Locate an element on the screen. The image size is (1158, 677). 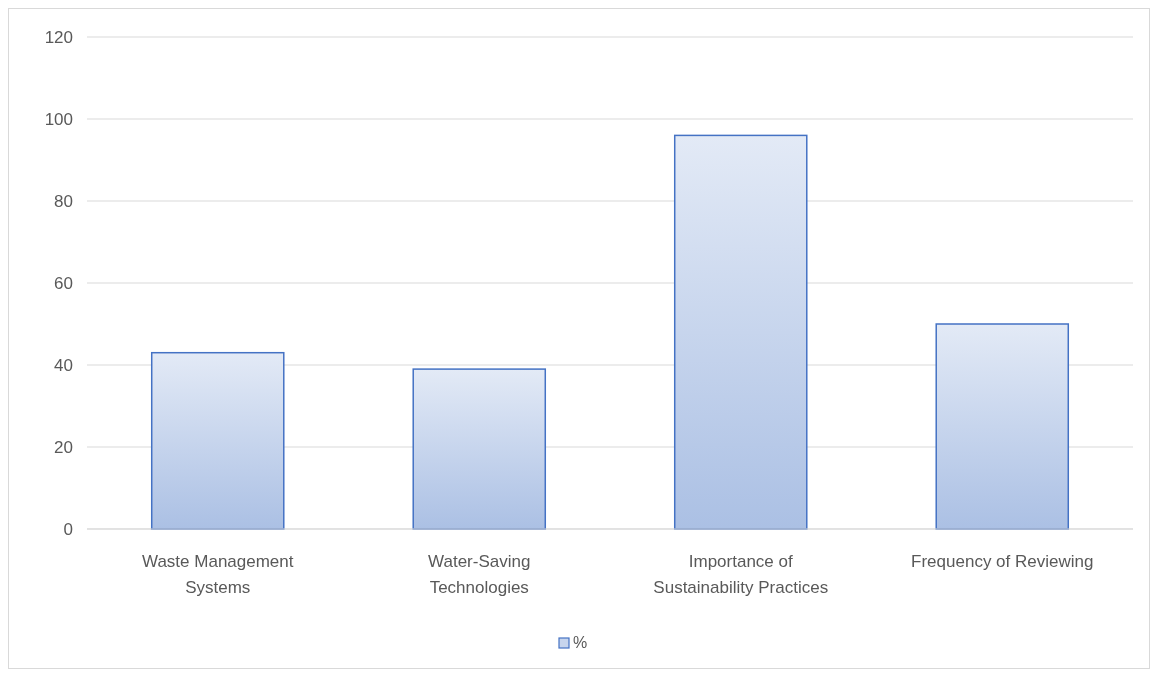
y-tick-label: 100 is located at coordinates (58, 119).